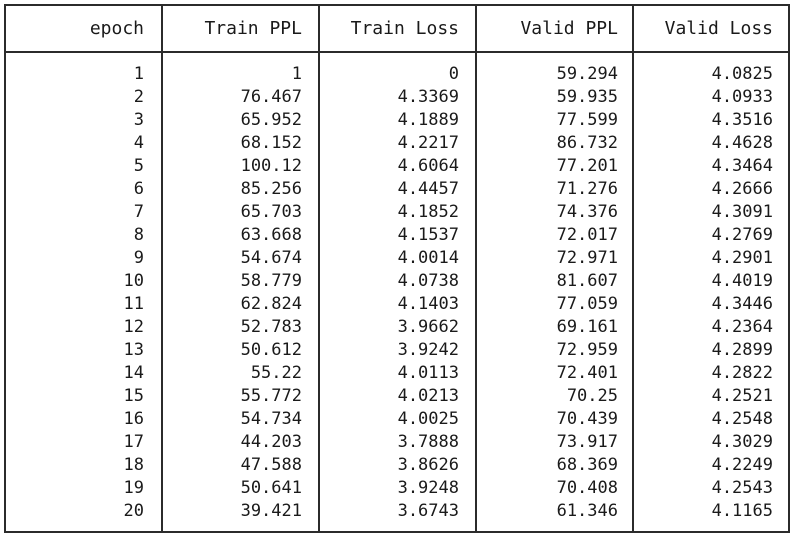 Image resolution: width=796 pixels, height=539 pixels. I want to click on table-cell-train-loss-col: 3.9242, so click(428, 350).